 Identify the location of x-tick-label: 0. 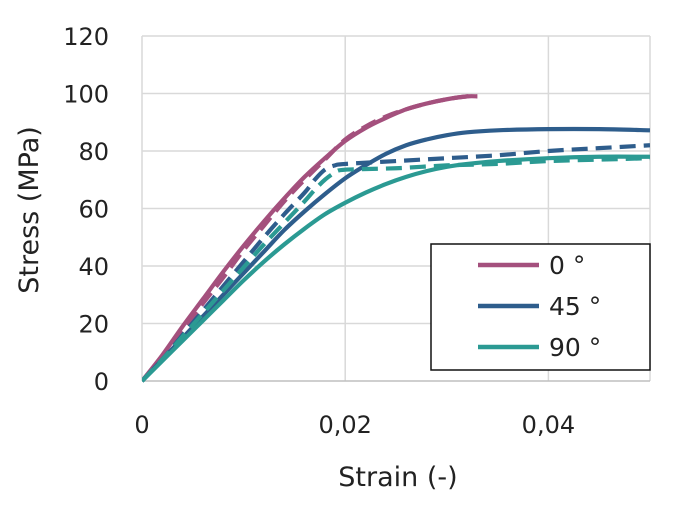
(141, 425).